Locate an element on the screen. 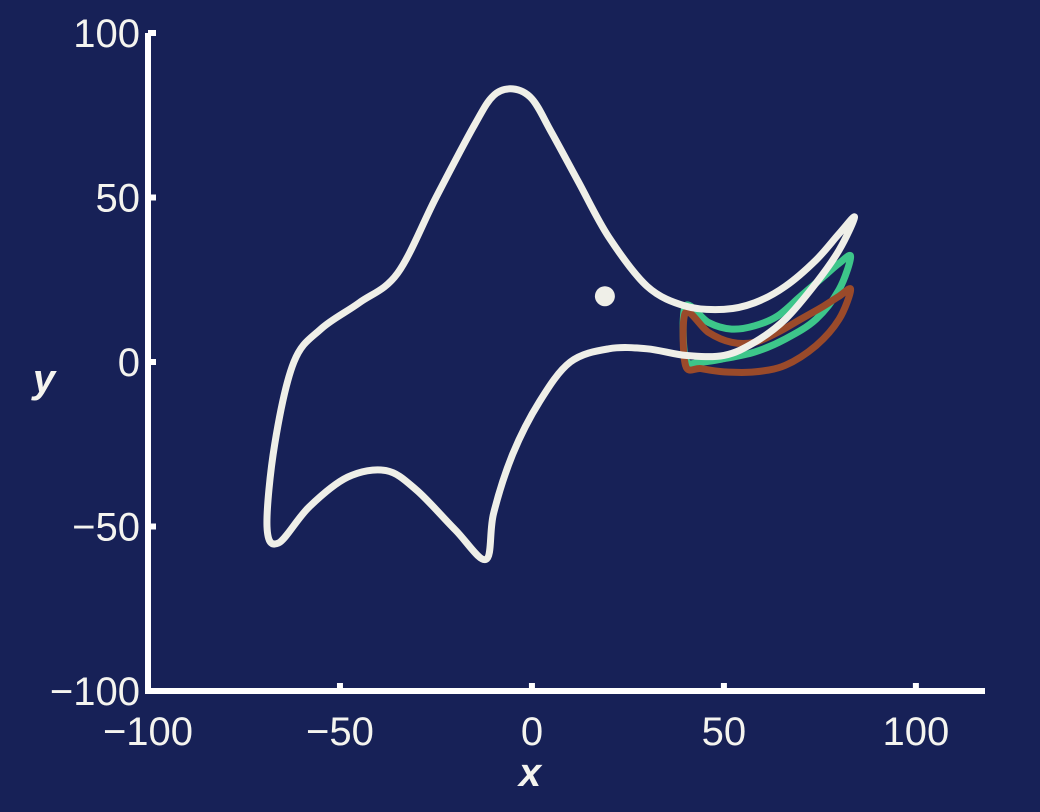  green-trajectory-line is located at coordinates (767, 309).